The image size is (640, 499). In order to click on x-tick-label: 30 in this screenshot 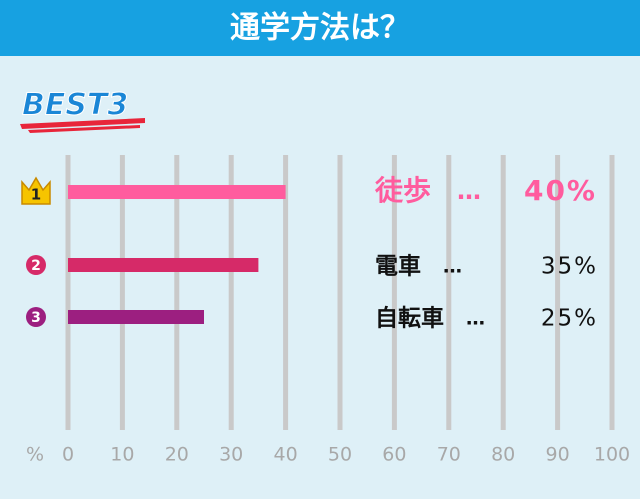, I will do `click(231, 455)`.